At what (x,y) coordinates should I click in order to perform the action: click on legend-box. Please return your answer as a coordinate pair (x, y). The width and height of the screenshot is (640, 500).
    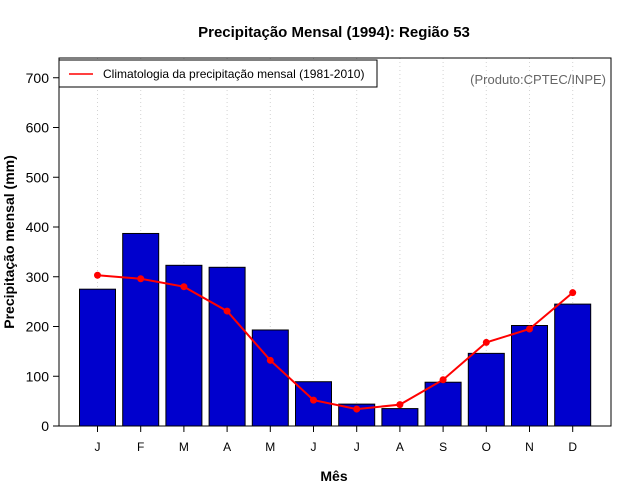
    Looking at the image, I should click on (218, 73).